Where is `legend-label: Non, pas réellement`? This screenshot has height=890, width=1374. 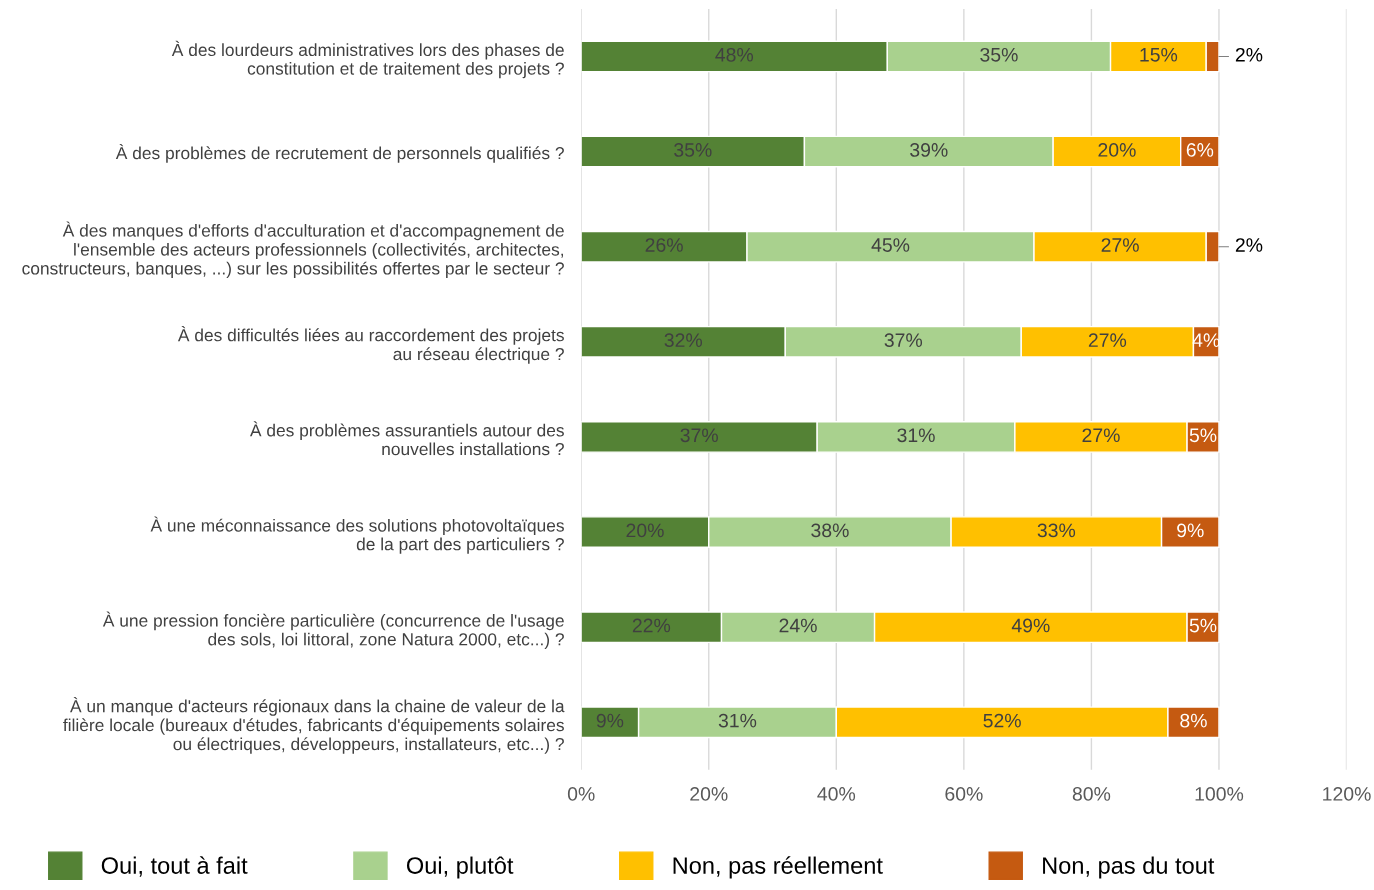 legend-label: Non, pas réellement is located at coordinates (778, 867).